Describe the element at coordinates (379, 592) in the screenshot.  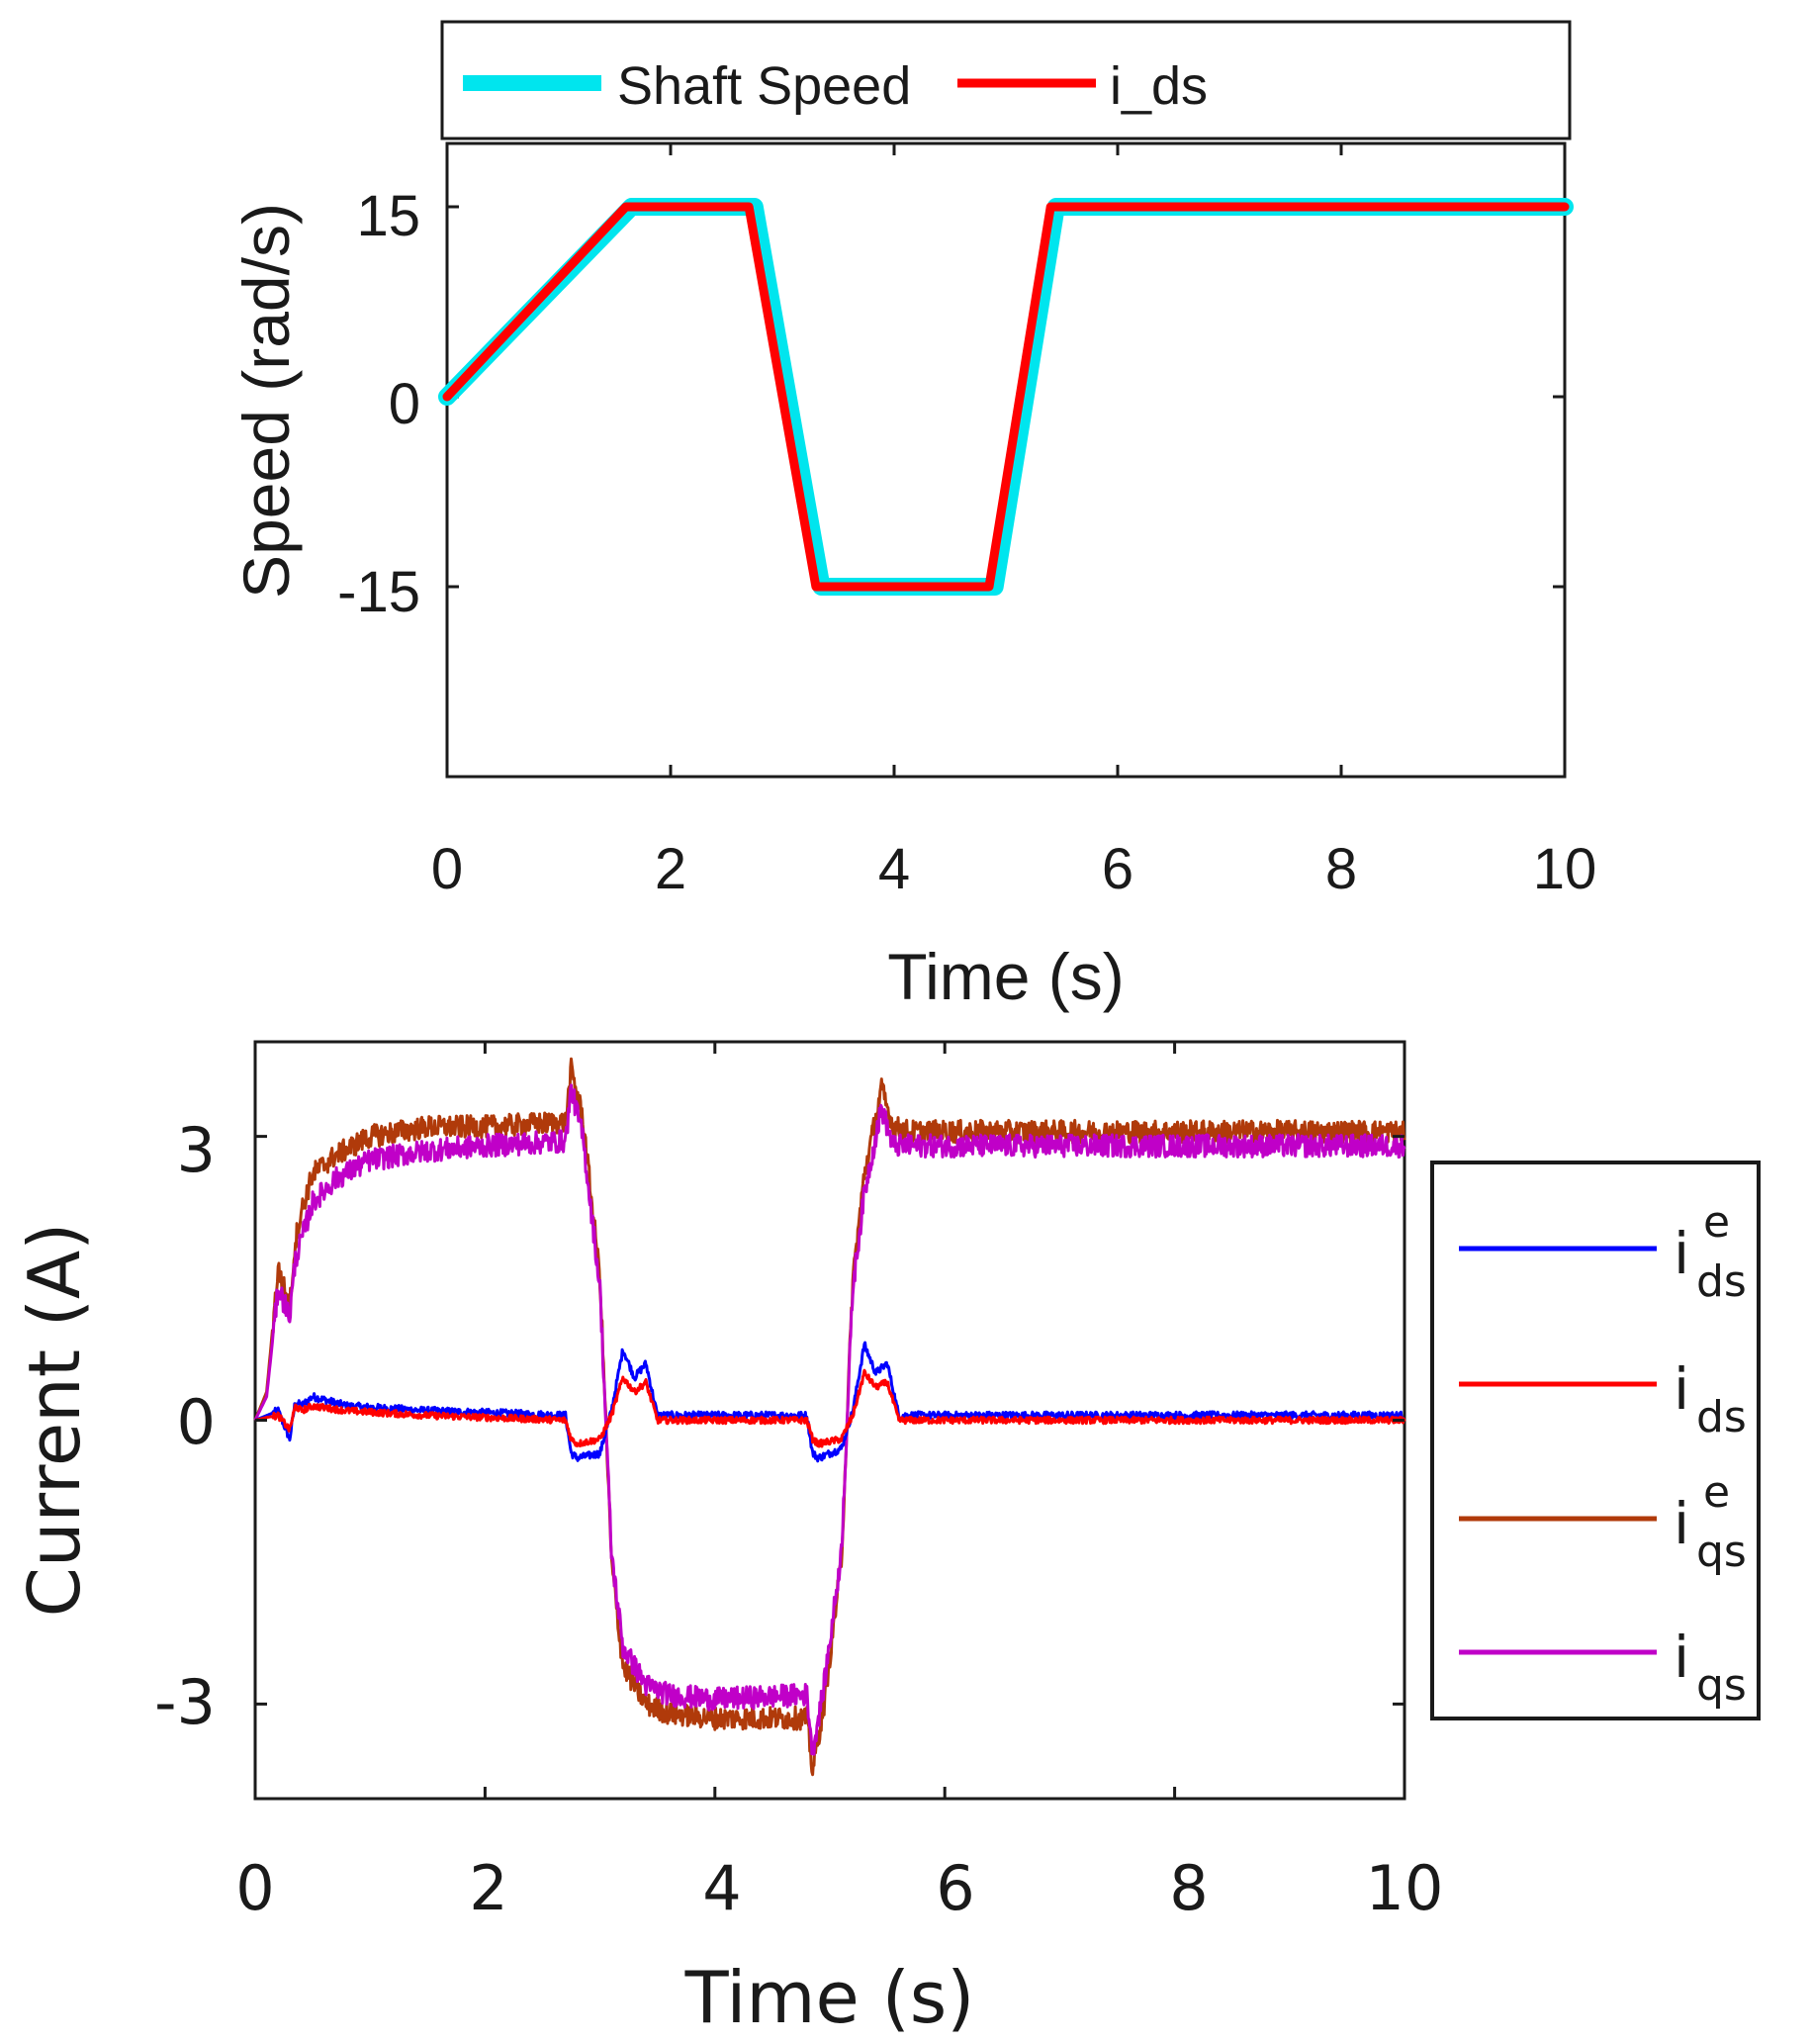
I see `speed-y-tick-neg15: -15` at that location.